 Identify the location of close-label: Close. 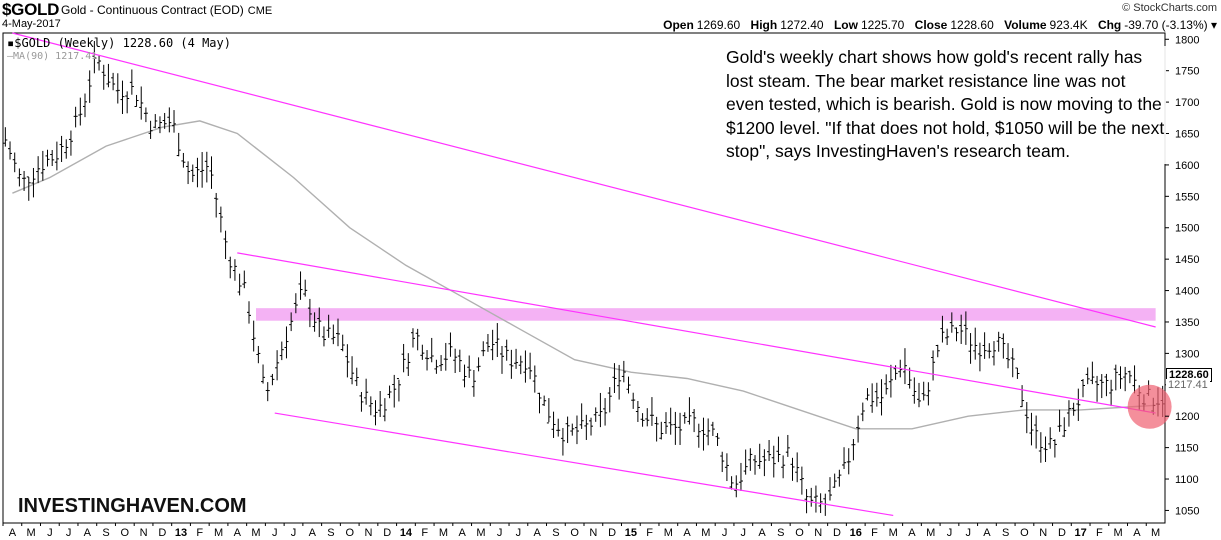
(931, 25).